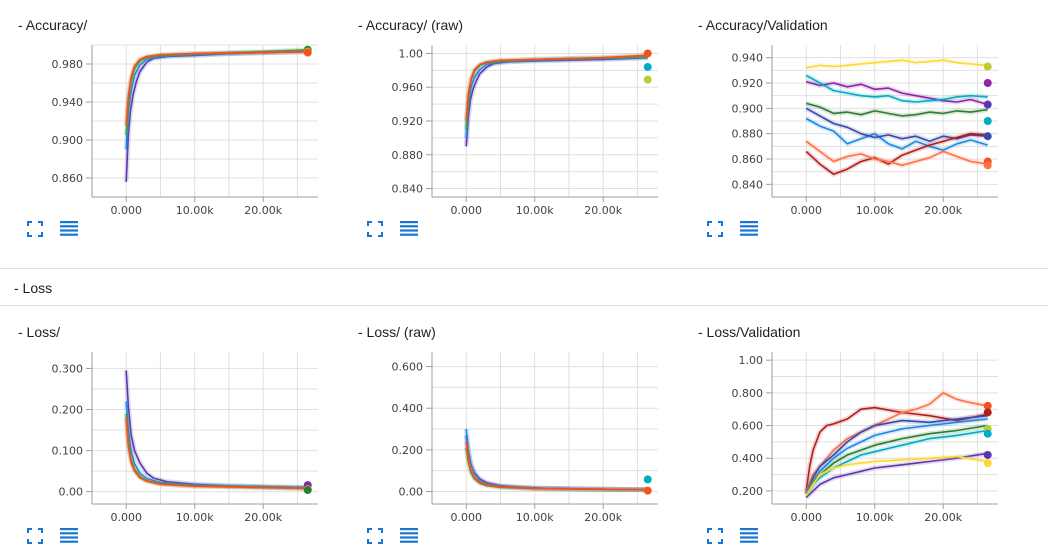 This screenshot has width=1048, height=557. Describe the element at coordinates (748, 58) in the screenshot. I see `y-tick-label: 0.940` at that location.